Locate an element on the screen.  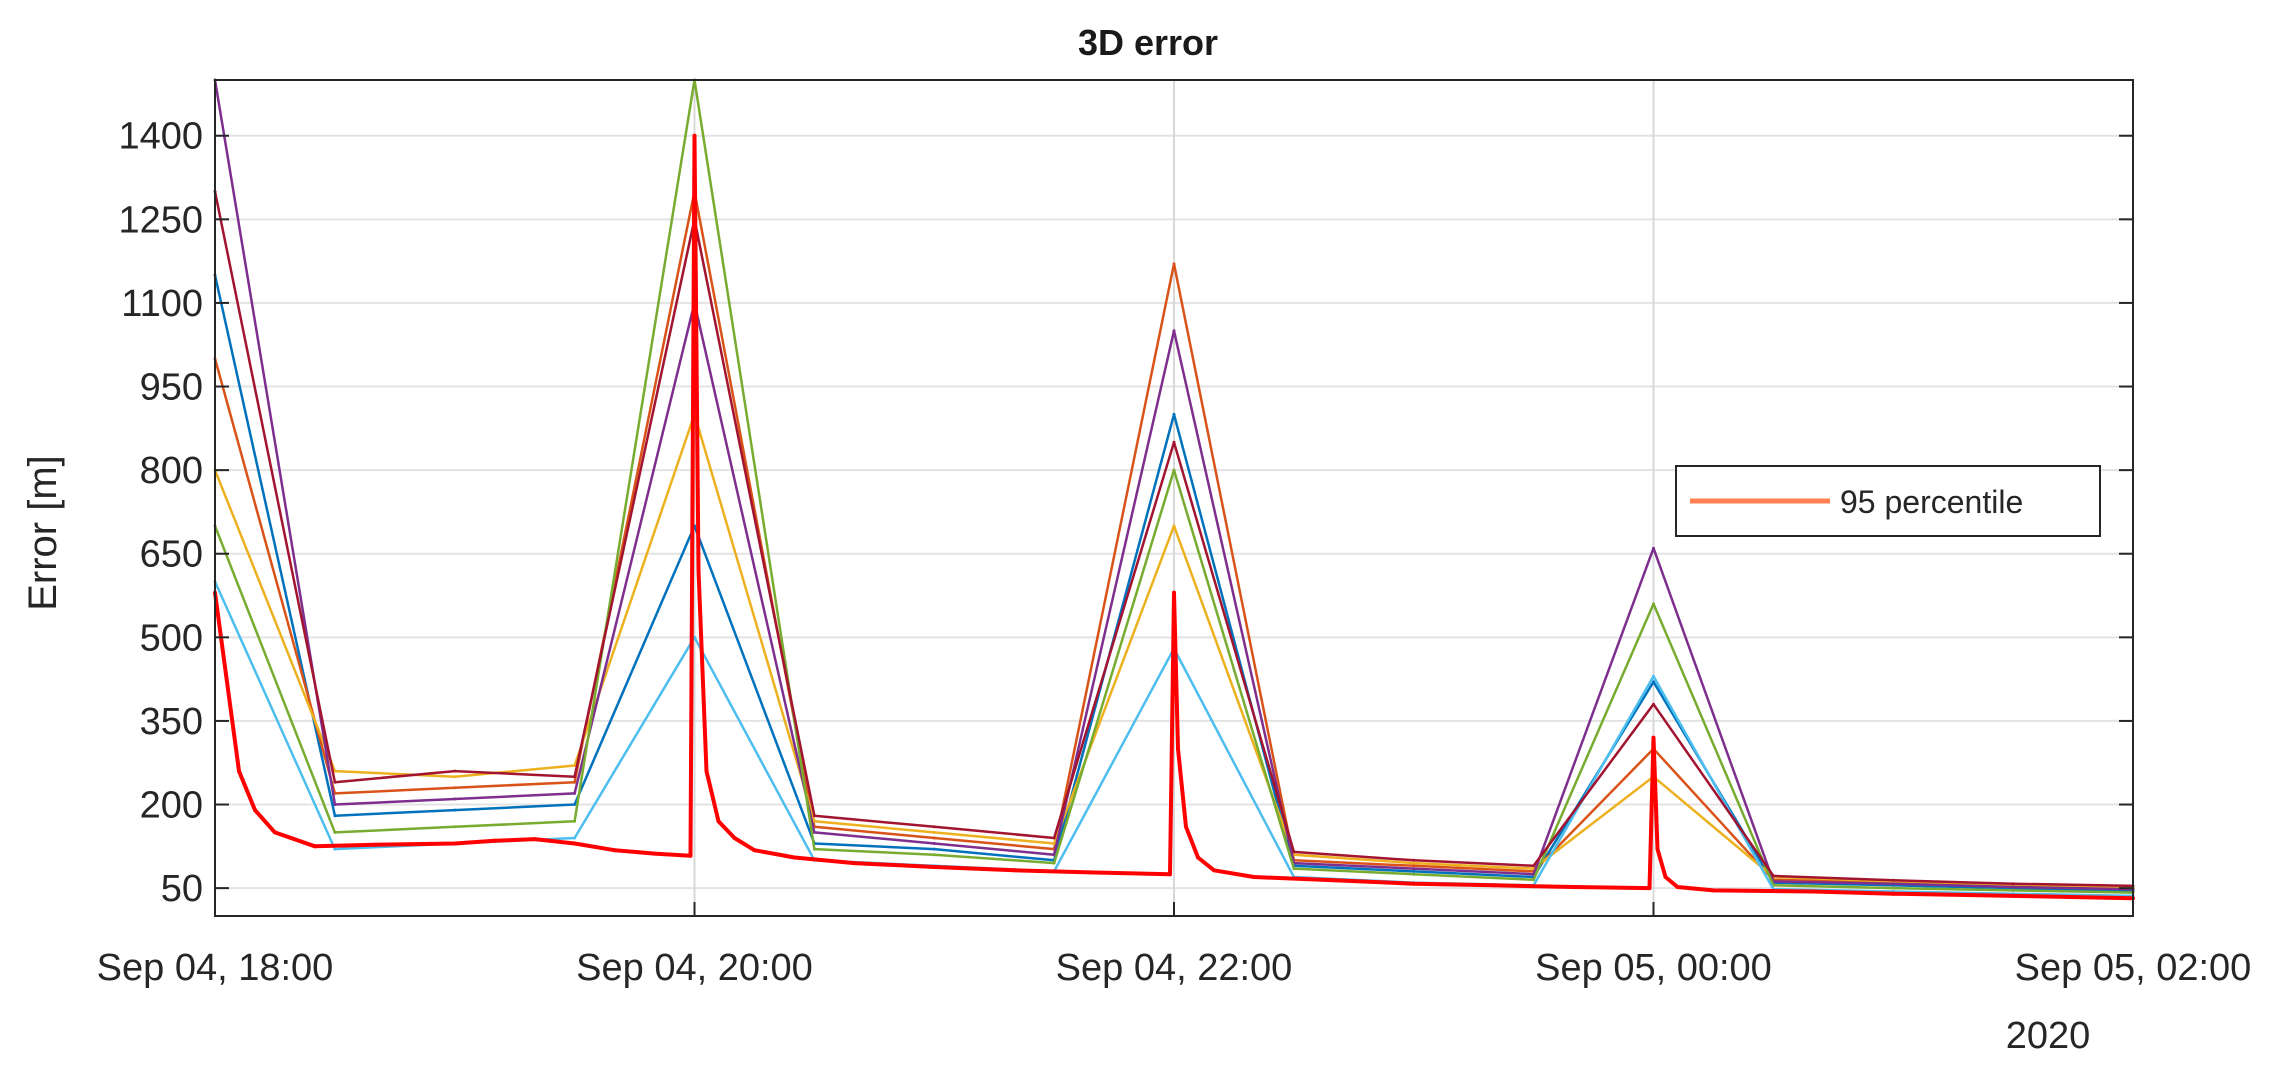
y-tick-label: 650 is located at coordinates (171, 555).